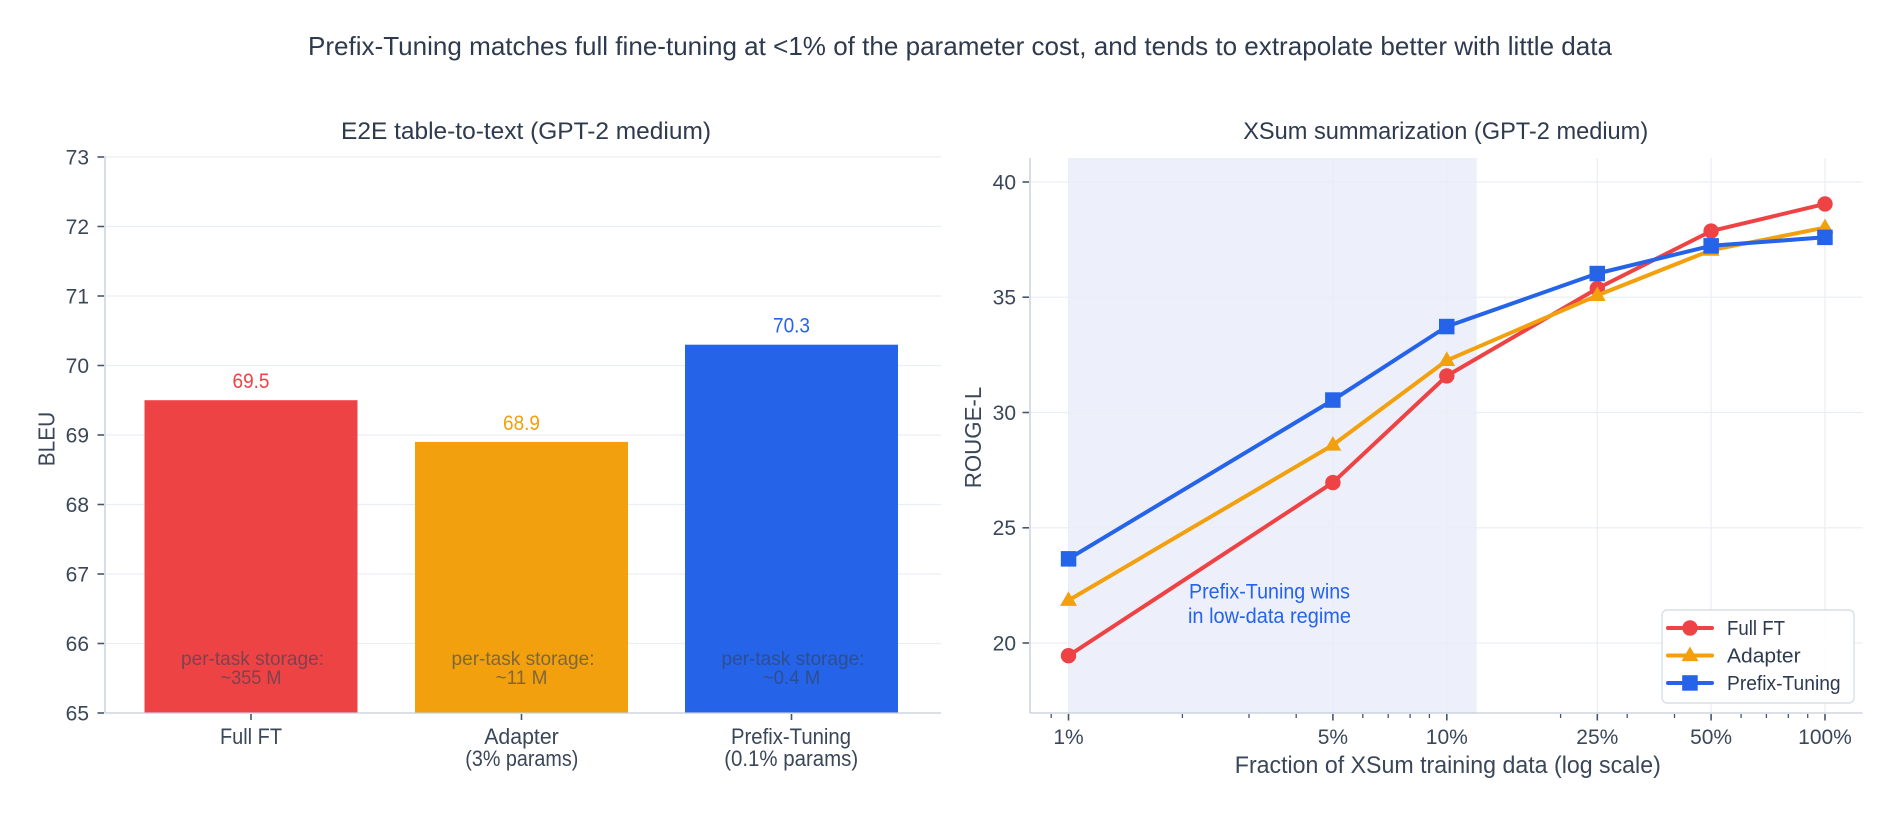 Image resolution: width=1899 pixels, height=813 pixels. I want to click on svg-text: 70, so click(77, 366).